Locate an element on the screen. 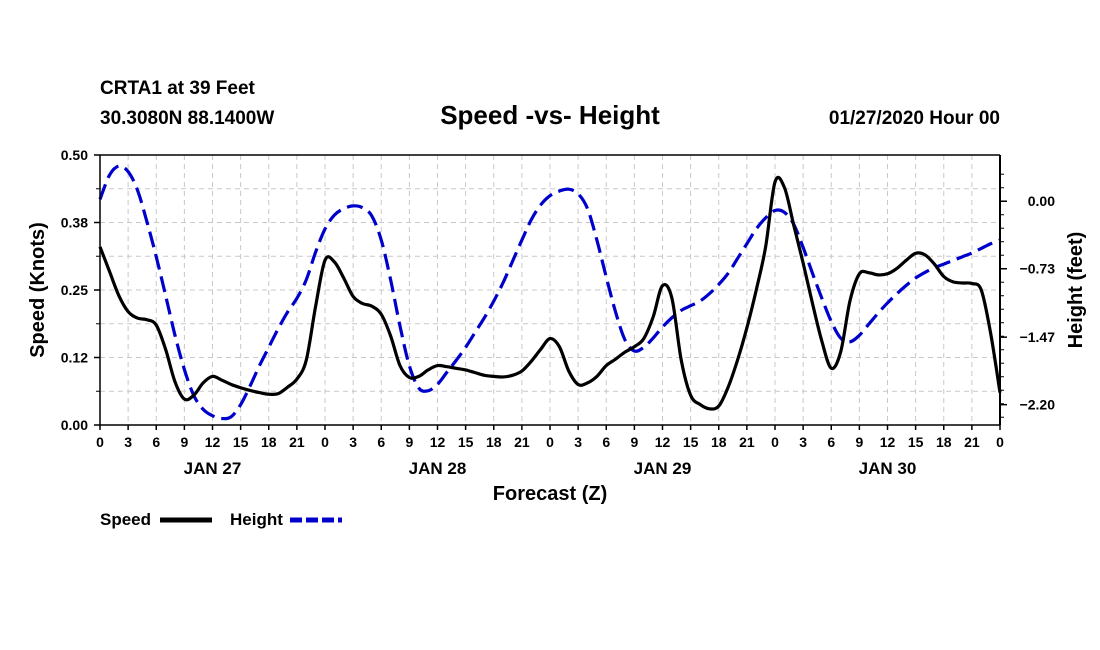 The height and width of the screenshot is (650, 1100). right-tick-label: −1.47 is located at coordinates (1038, 337).